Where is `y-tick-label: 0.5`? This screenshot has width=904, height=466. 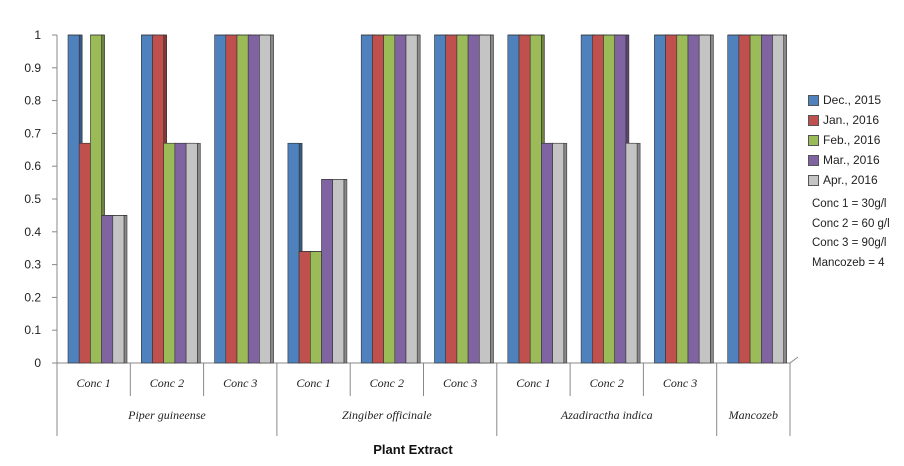 y-tick-label: 0.5 is located at coordinates (32, 199).